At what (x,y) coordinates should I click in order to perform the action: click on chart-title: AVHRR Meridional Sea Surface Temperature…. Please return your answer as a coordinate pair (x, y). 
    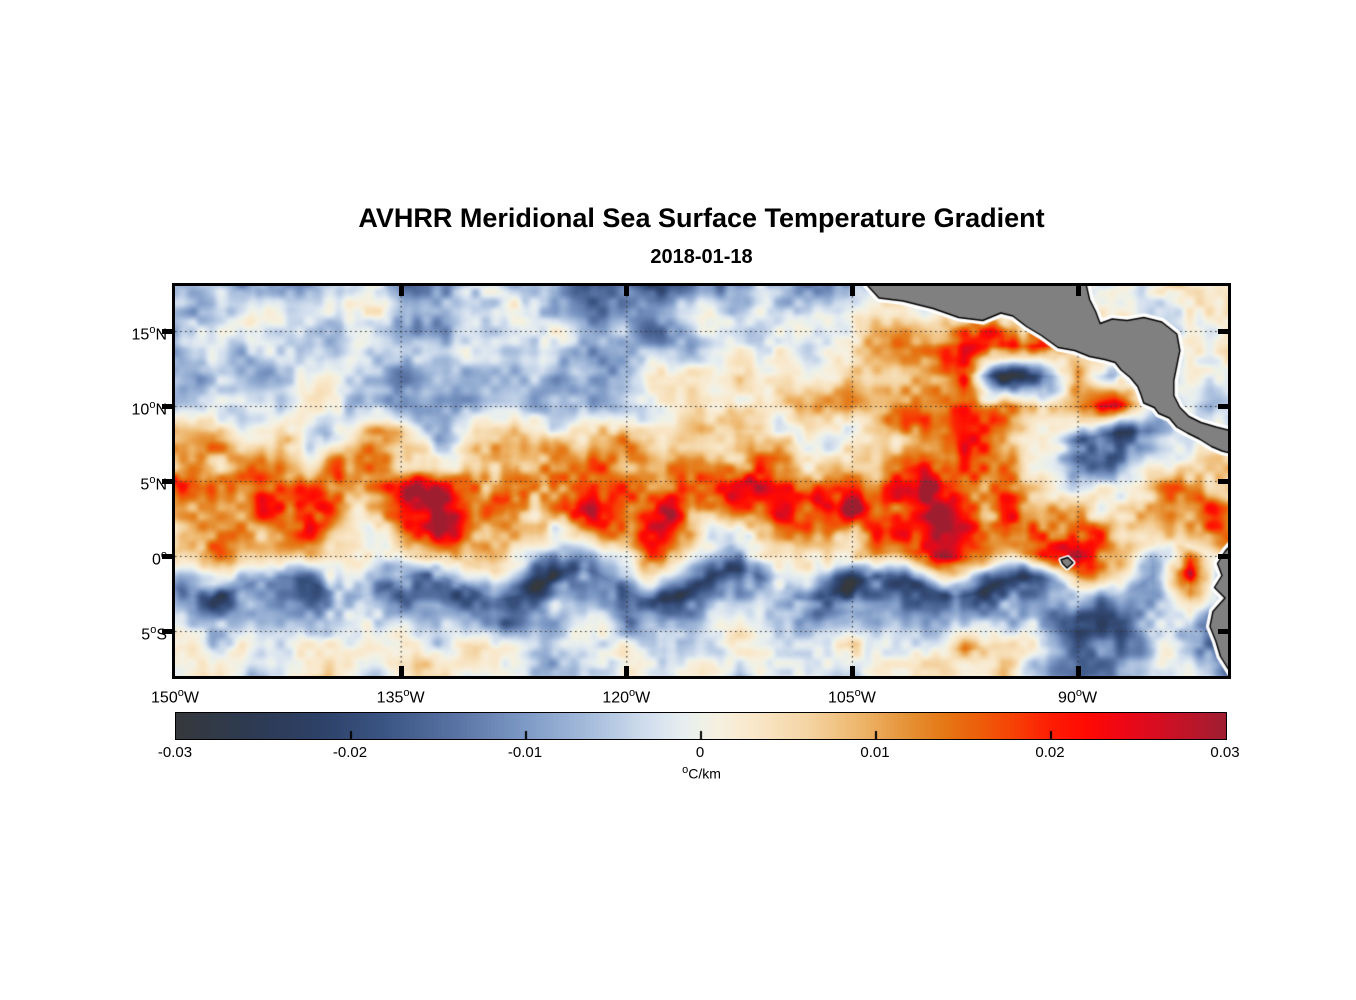
    Looking at the image, I should click on (701, 218).